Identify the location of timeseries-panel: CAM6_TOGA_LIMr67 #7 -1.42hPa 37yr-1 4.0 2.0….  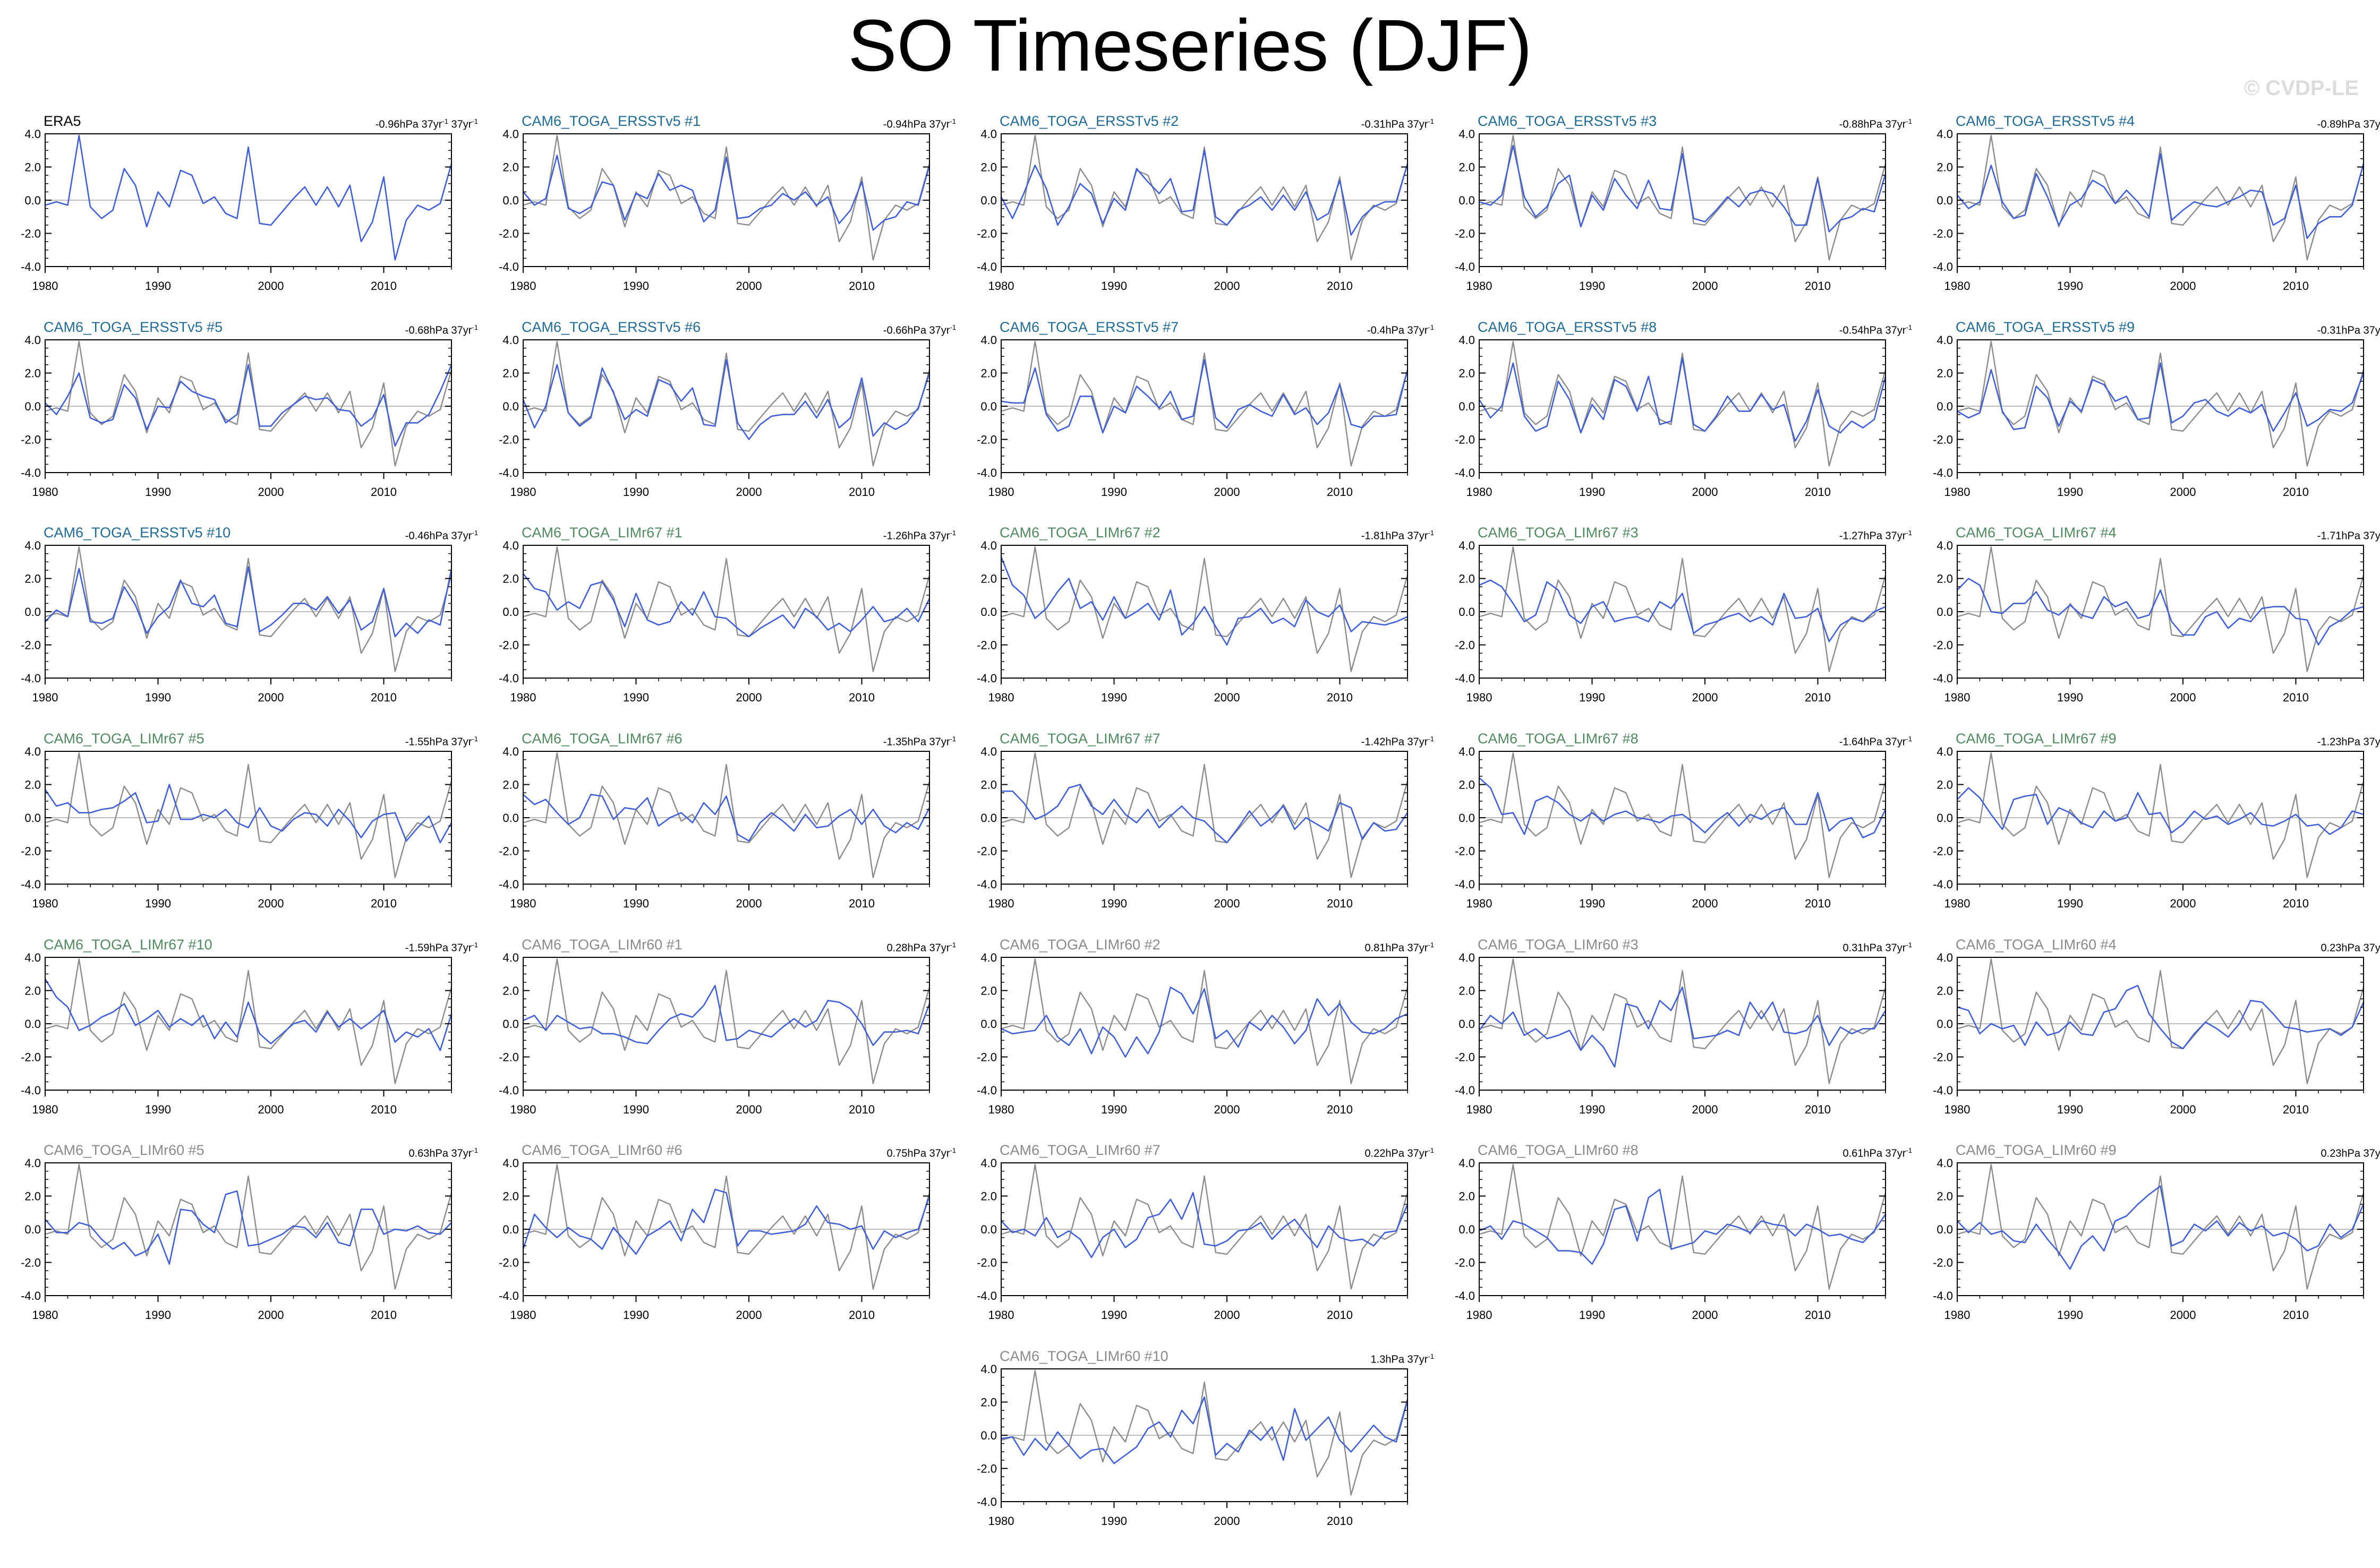
(1195, 828).